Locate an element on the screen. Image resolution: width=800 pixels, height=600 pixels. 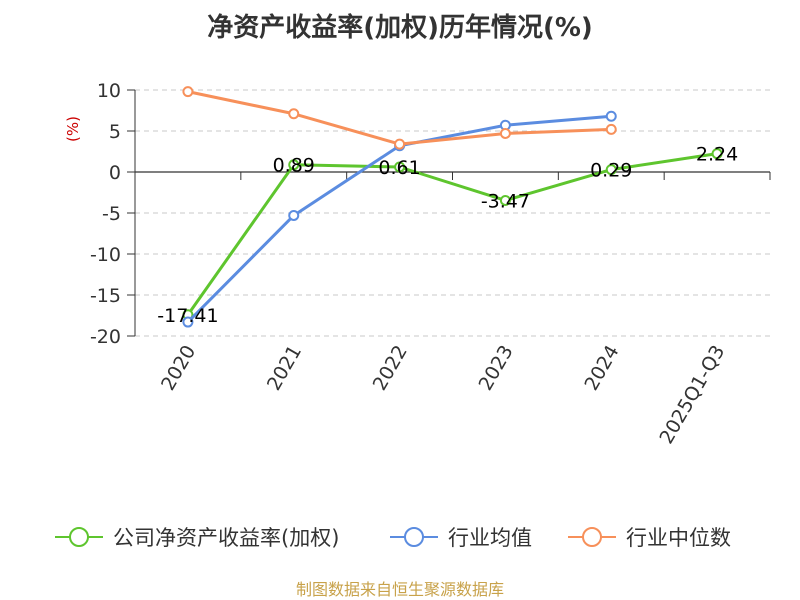
source-note: 制图数据来自恒生聚源数据库 is located at coordinates (400, 589).